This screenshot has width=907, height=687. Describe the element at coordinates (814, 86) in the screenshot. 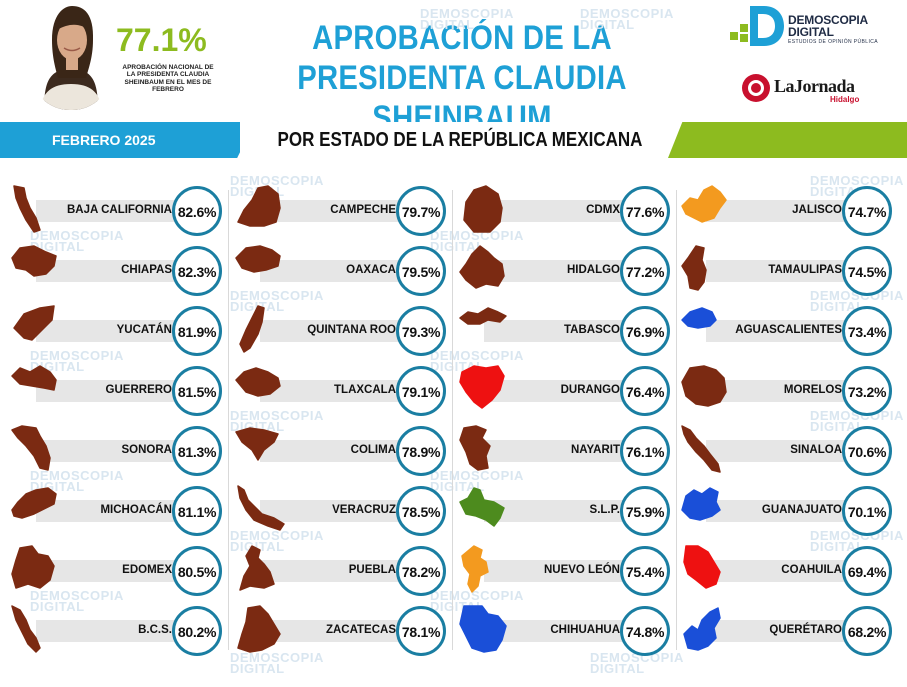

I see `la-jornada-name: LaJornada` at that location.